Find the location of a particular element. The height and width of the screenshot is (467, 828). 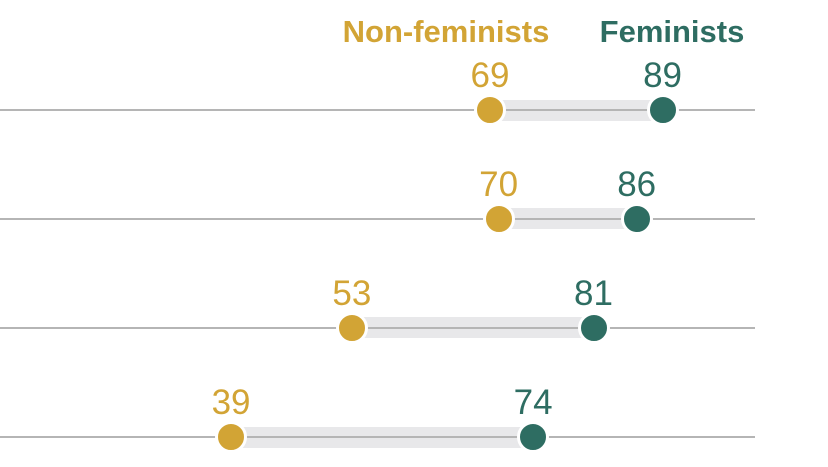

legend-nonfeminists-label: Non-feminists is located at coordinates (446, 31).